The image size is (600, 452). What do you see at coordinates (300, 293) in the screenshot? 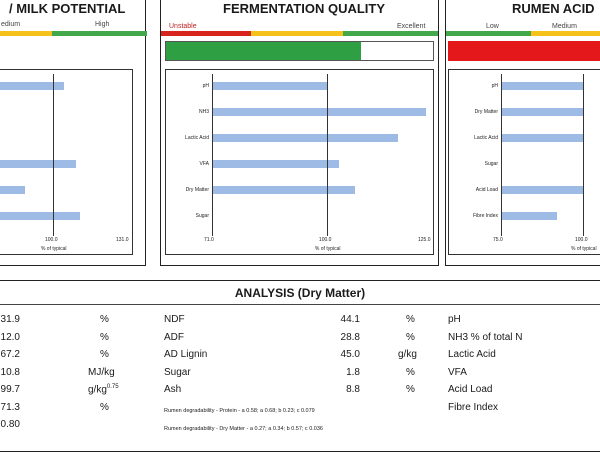
I see `analysis-title: ANALYSIS (Dry Matter)` at bounding box center [300, 293].